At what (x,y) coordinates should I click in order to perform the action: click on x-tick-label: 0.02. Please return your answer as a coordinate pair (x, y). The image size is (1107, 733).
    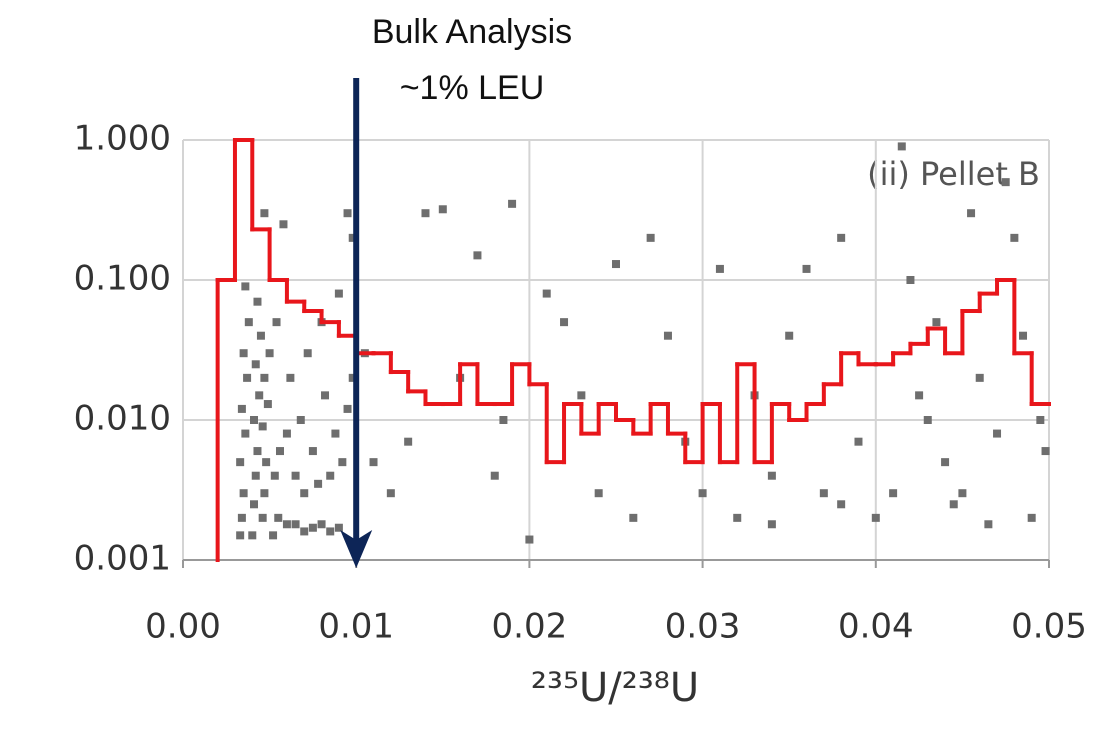
    Looking at the image, I should click on (530, 627).